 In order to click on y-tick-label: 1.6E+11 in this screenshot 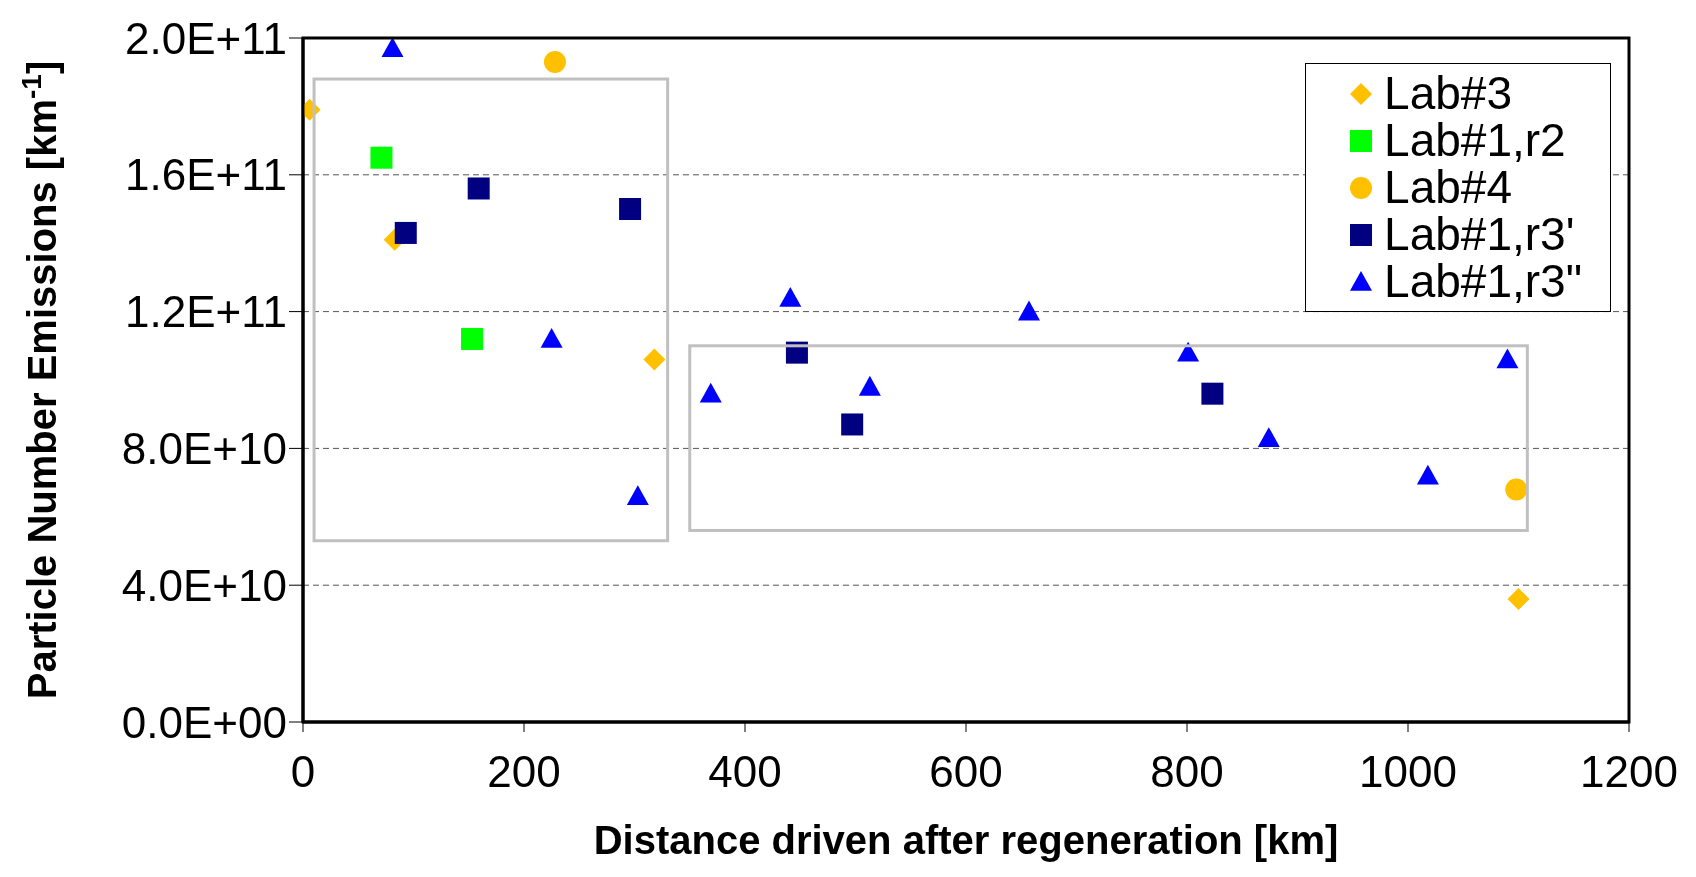, I will do `click(206, 175)`.